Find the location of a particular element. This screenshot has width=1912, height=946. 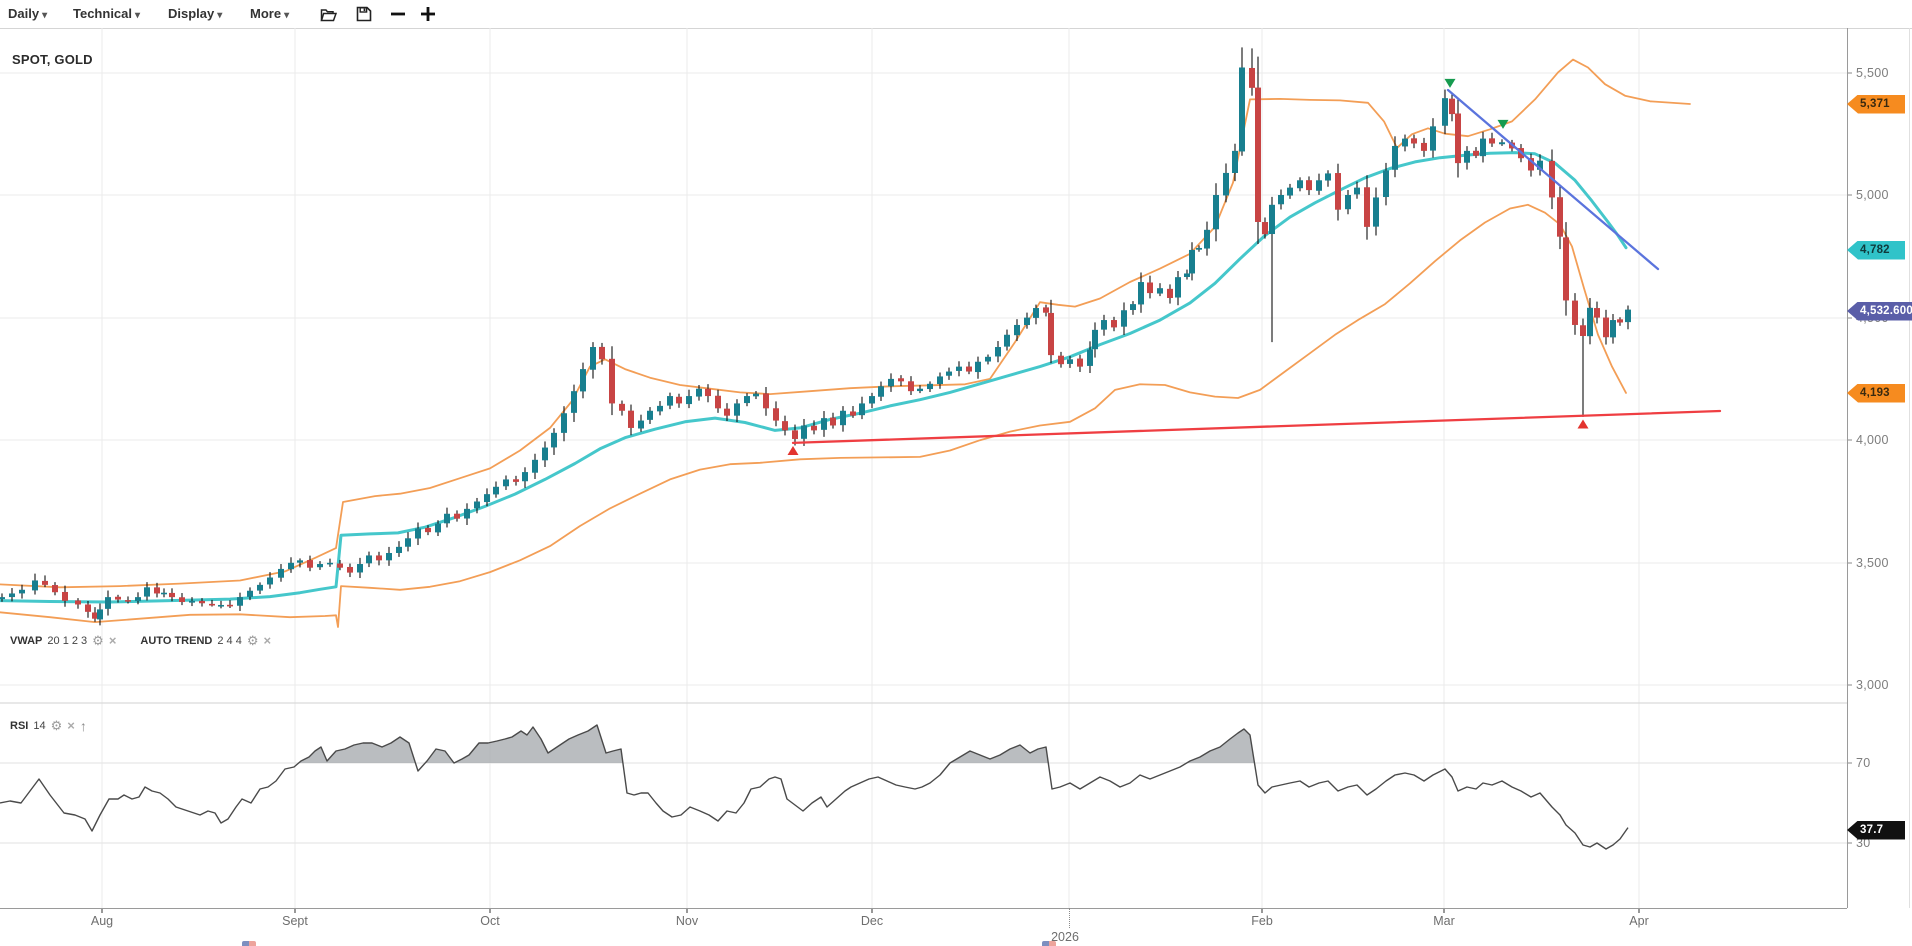

move-pane-up-icon: ↑ is located at coordinates (83, 726).